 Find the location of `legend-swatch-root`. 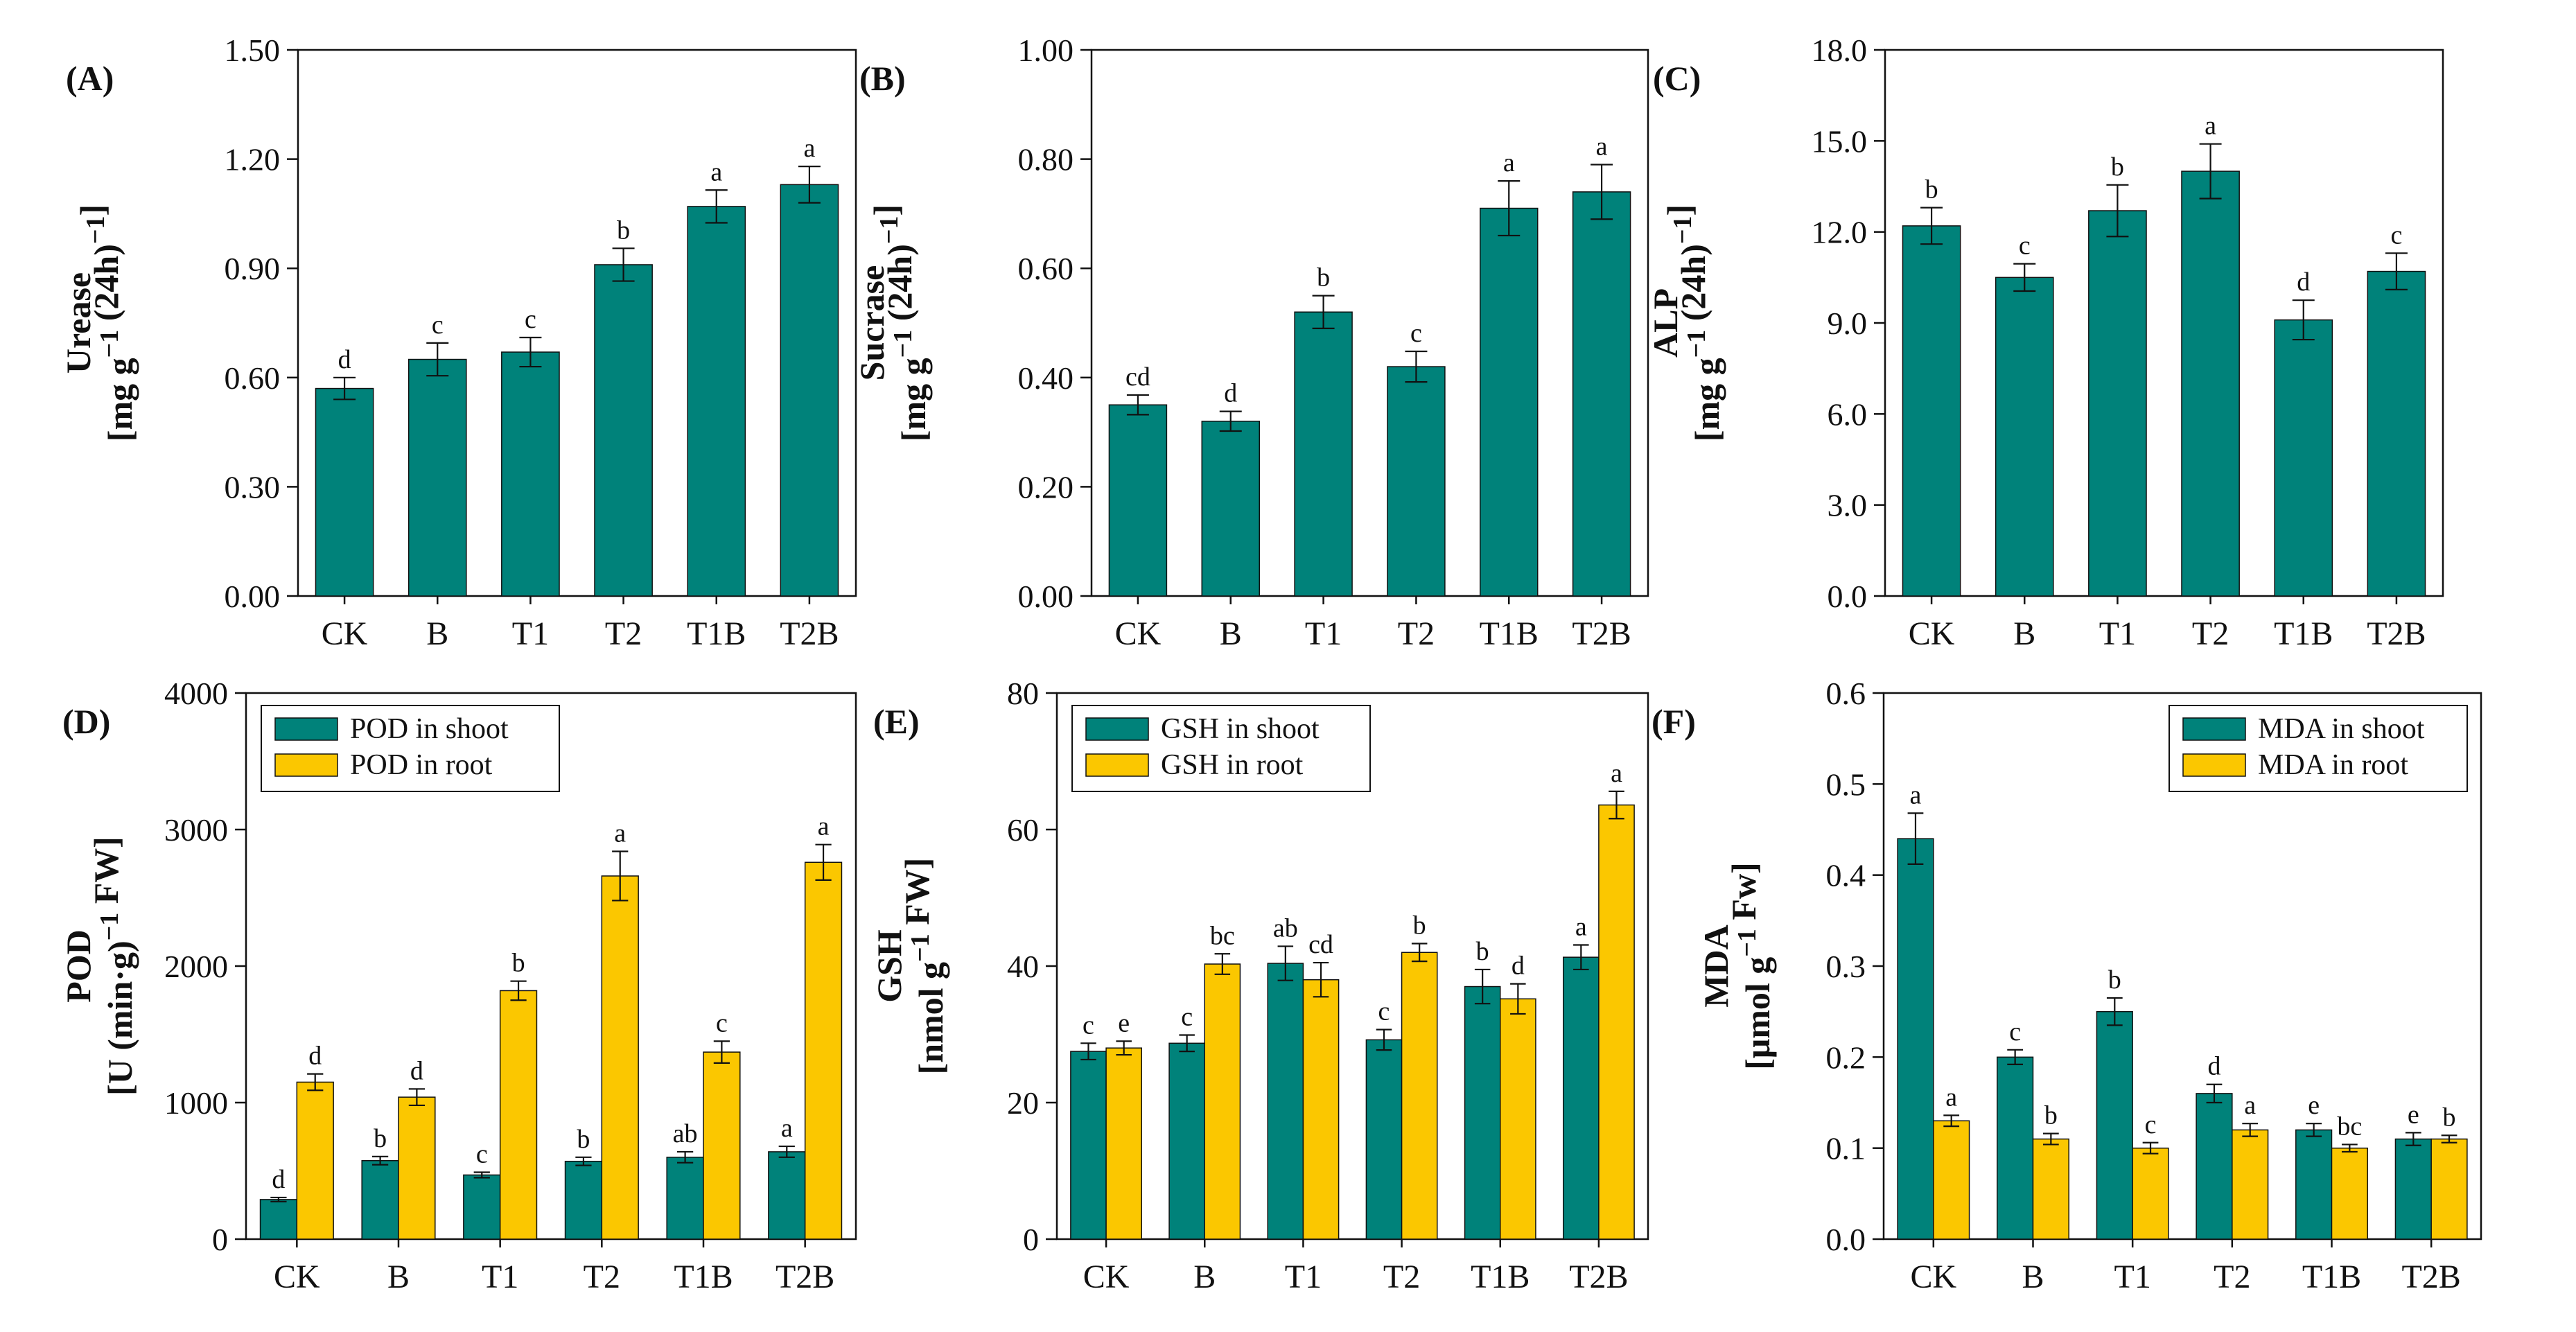

legend-swatch-root is located at coordinates (306, 765).